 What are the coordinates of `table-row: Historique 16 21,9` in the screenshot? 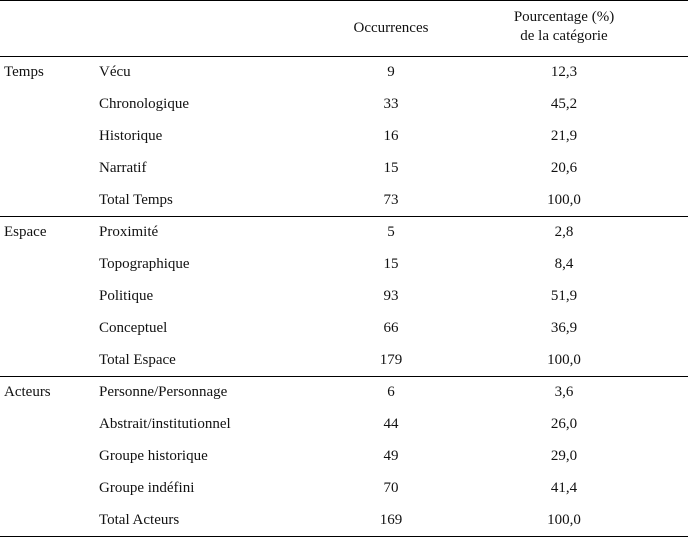 It's located at (344, 137).